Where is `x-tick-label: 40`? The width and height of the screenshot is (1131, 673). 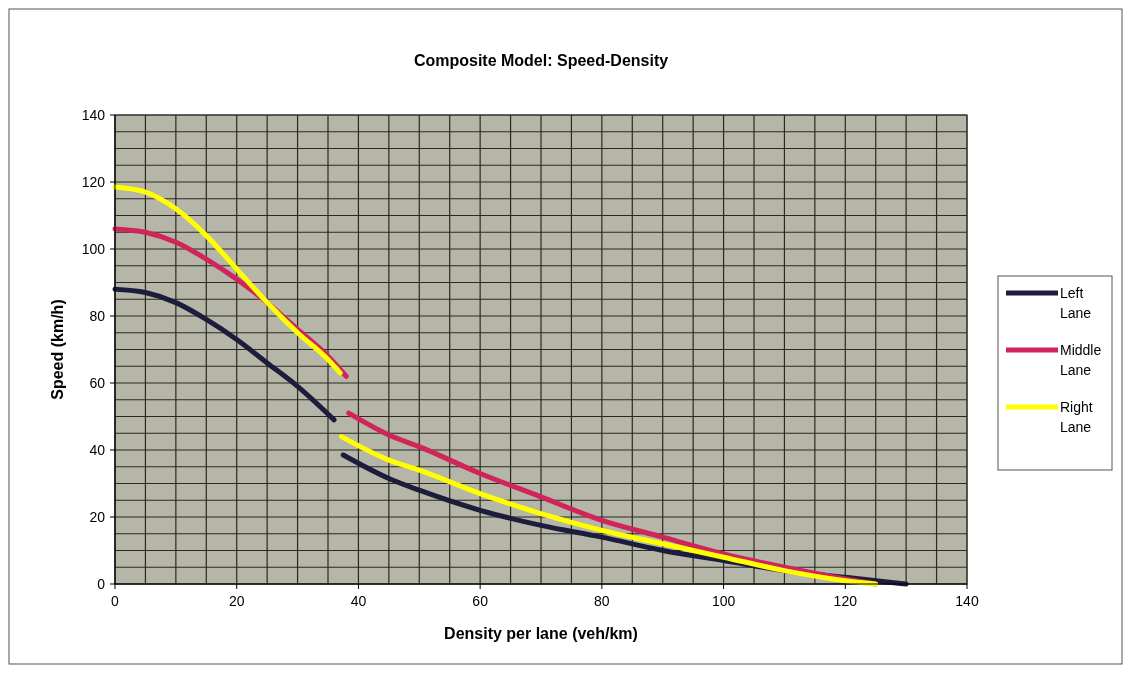 x-tick-label: 40 is located at coordinates (358, 601).